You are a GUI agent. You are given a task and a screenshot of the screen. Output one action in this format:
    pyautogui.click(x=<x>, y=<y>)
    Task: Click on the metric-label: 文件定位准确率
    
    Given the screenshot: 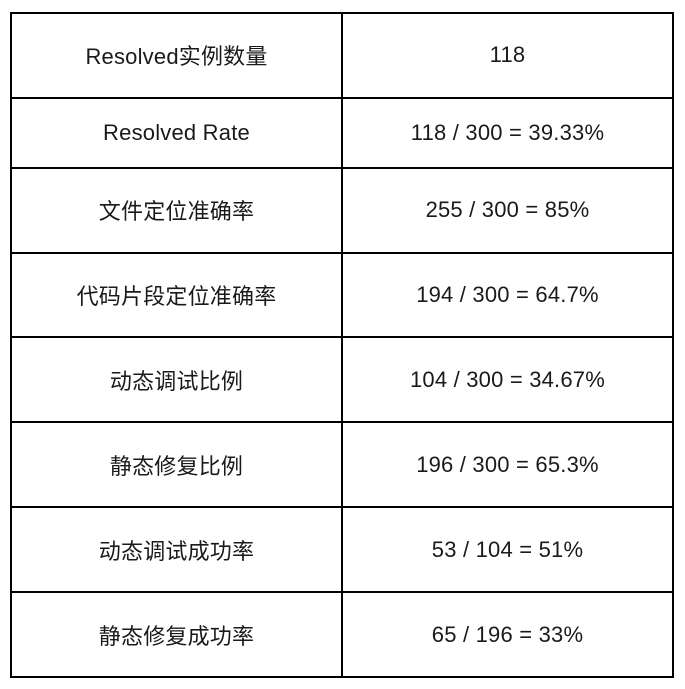 What is the action you would take?
    pyautogui.click(x=176, y=210)
    